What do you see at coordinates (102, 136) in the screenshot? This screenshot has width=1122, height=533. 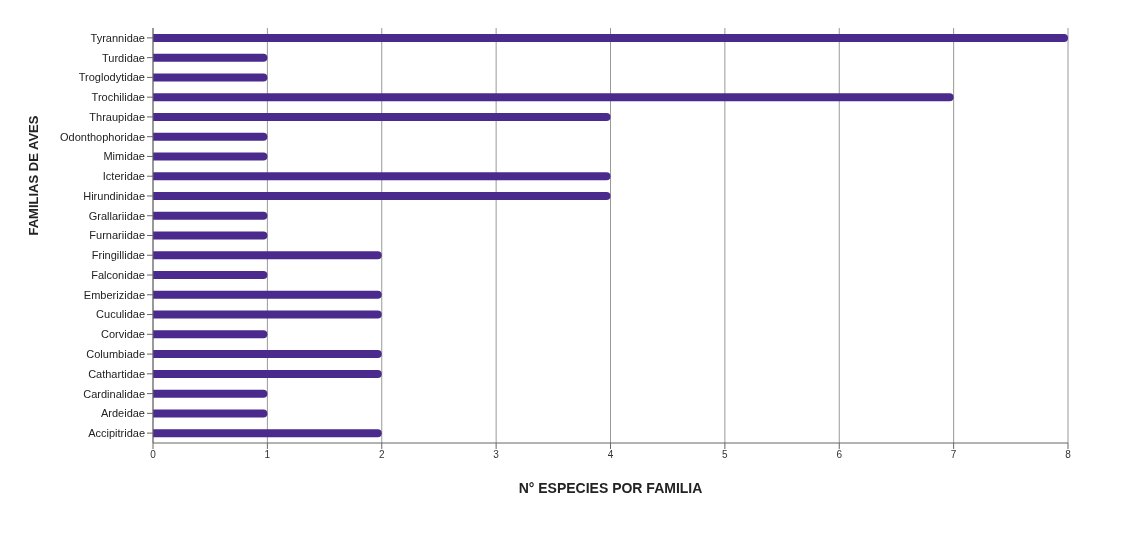 I see `y-tick-label: Odonthophoridae` at bounding box center [102, 136].